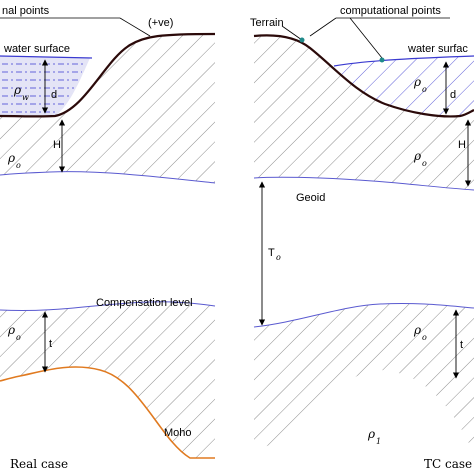 This screenshot has width=474, height=474. Describe the element at coordinates (417, 156) in the screenshot. I see `right-rho-o2-symbol: ρ` at that location.